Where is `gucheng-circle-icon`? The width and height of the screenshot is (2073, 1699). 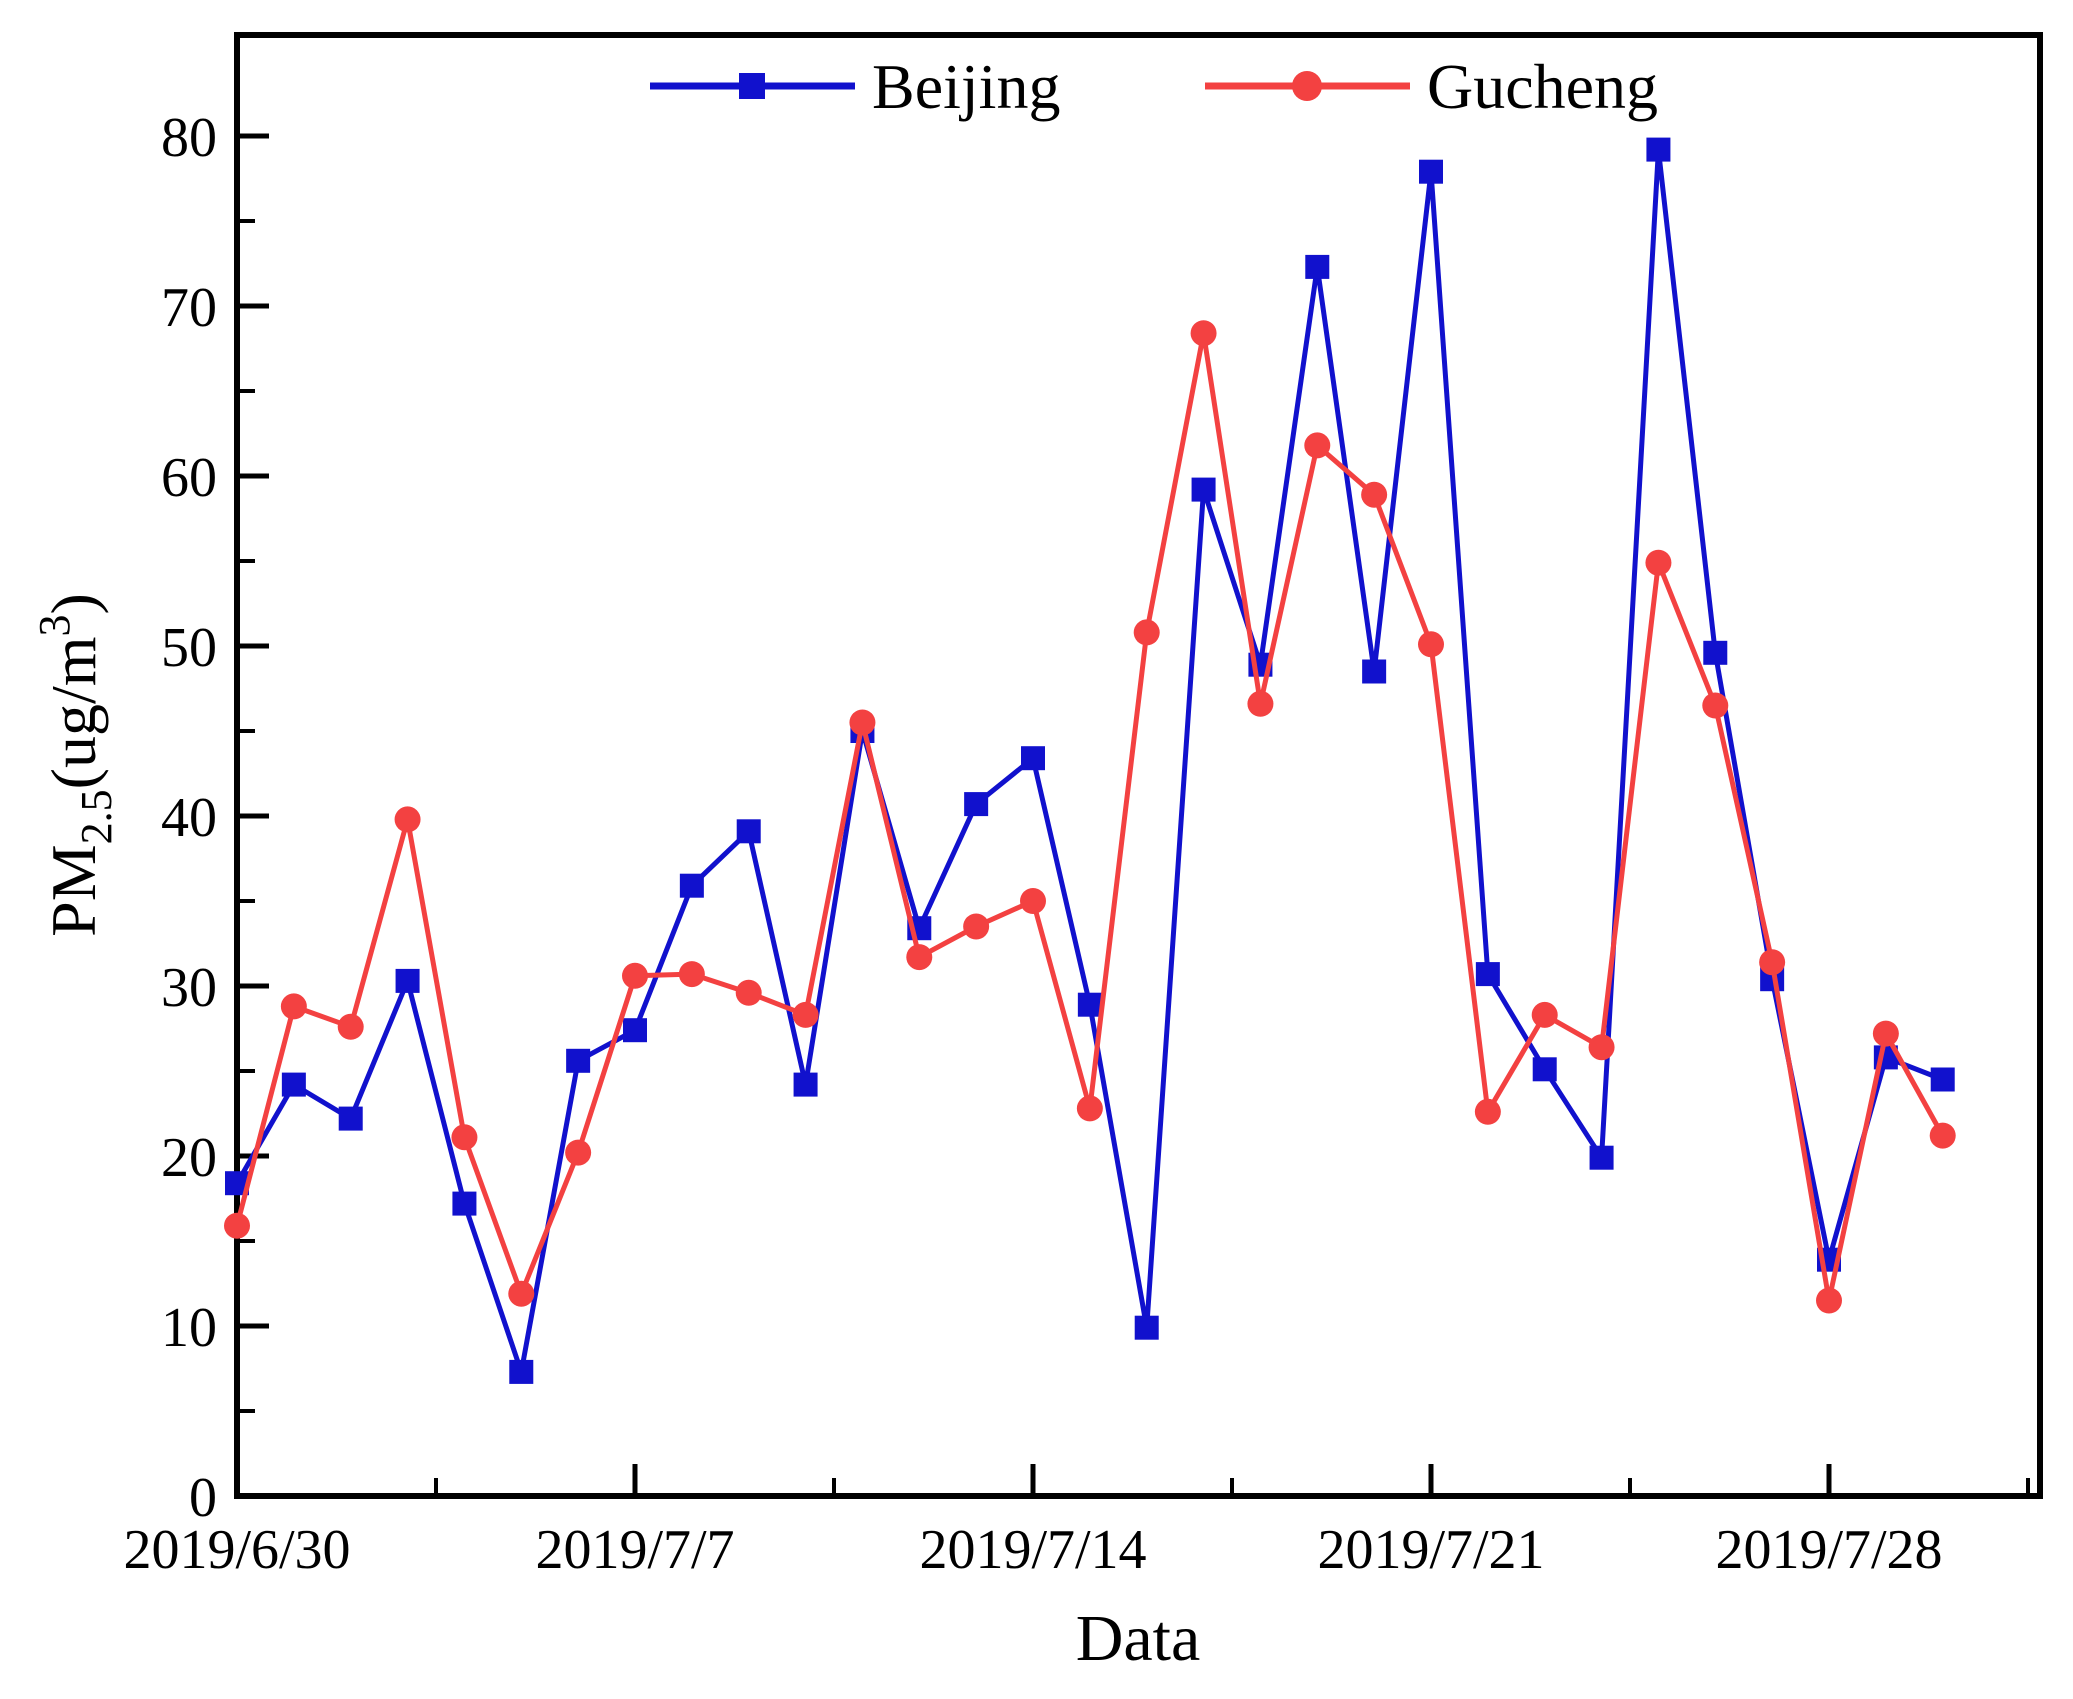 gucheng-circle-icon is located at coordinates (1307, 86).